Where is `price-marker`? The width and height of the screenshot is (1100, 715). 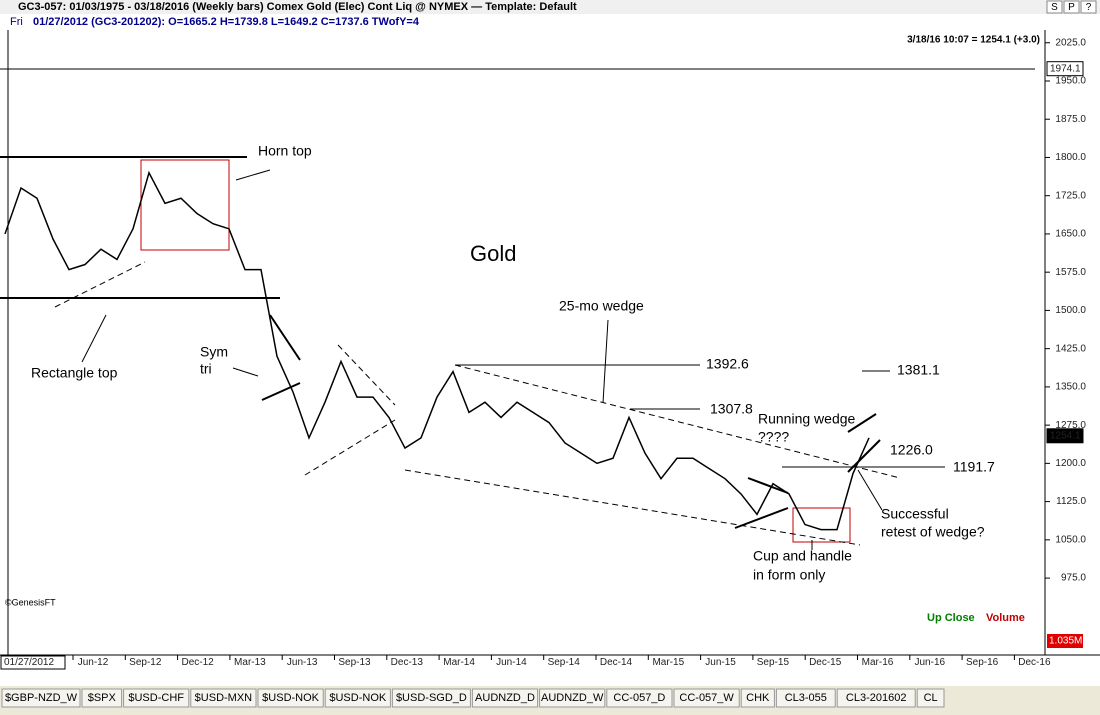 price-marker is located at coordinates (1065, 436).